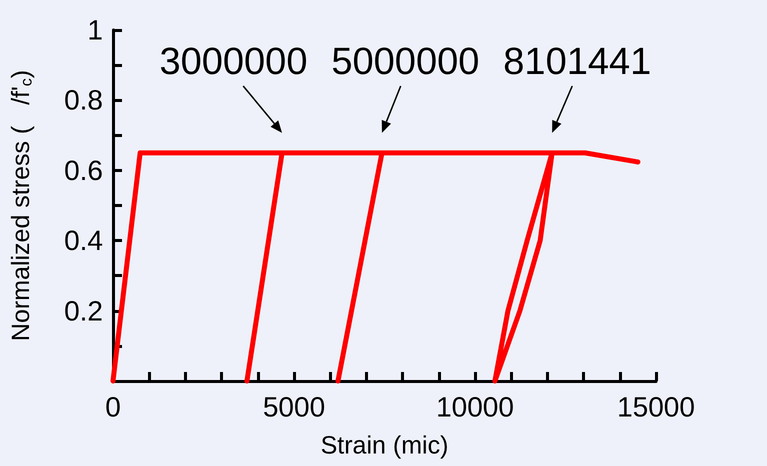 The height and width of the screenshot is (466, 767). Describe the element at coordinates (83, 100) in the screenshot. I see `y-tick-label: 0.8` at that location.